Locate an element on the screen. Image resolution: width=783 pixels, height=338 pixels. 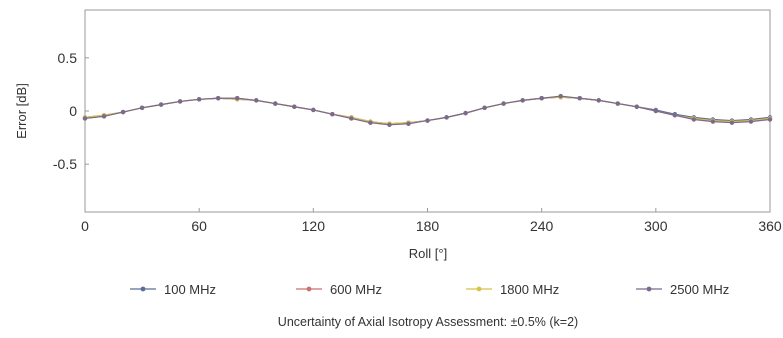
x-axis-title: Roll [°] is located at coordinates (428, 253).